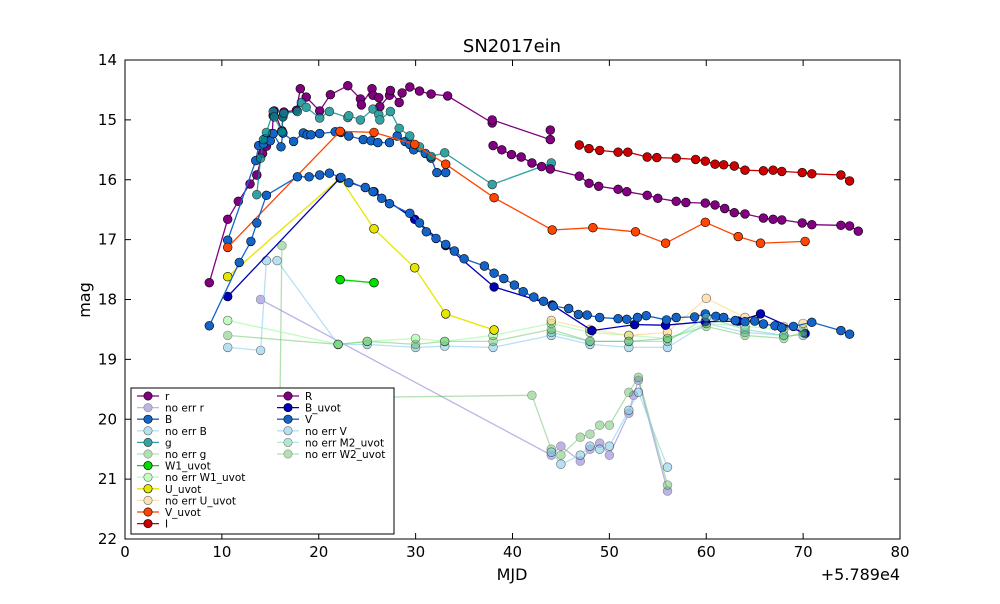 Image resolution: width=1000 pixels, height=604 pixels. What do you see at coordinates (288, 442) in the screenshot?
I see `legend-item-no-err-m2-uvot` at bounding box center [288, 442].